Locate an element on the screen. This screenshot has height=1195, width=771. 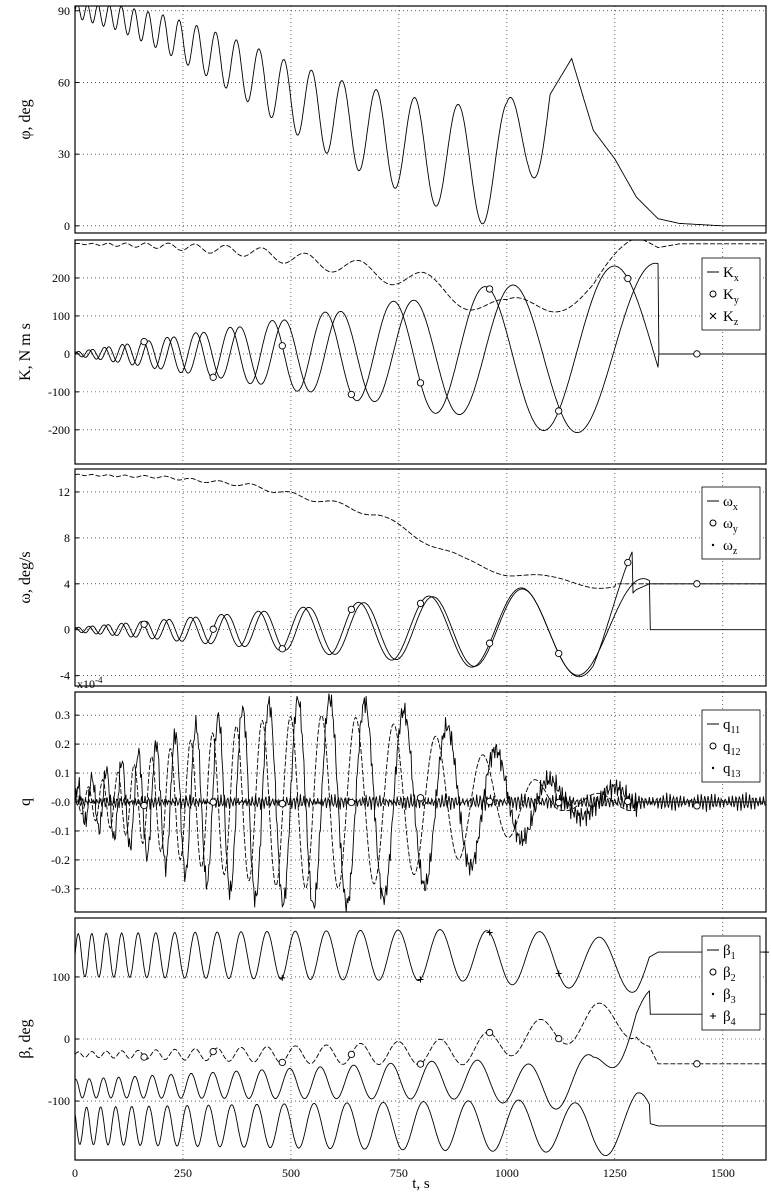
y-exponent-label: x10-4 is located at coordinates (90, 683).